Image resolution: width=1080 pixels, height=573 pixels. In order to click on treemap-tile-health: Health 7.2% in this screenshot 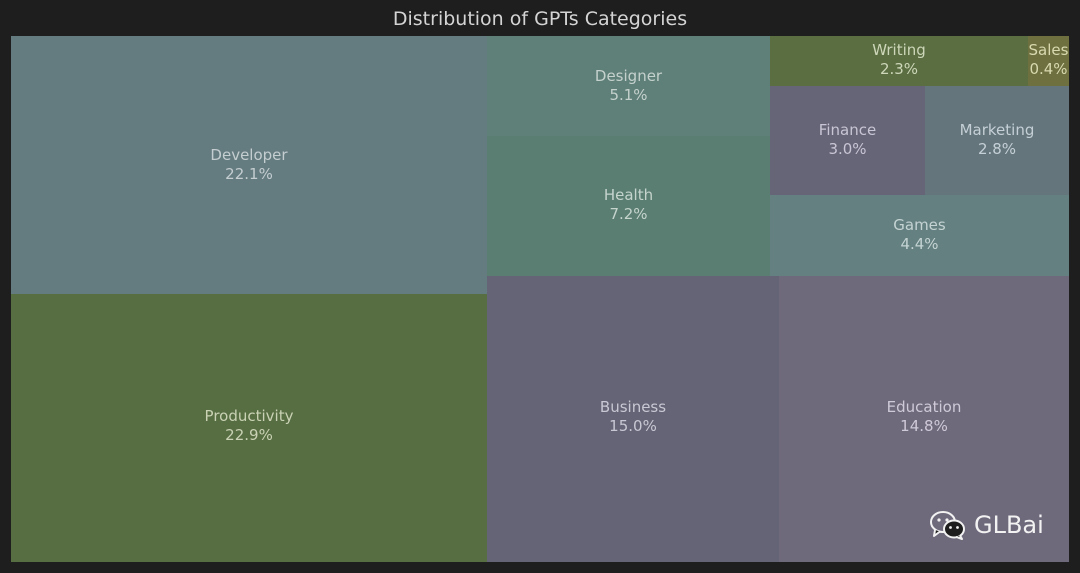, I will do `click(628, 206)`.